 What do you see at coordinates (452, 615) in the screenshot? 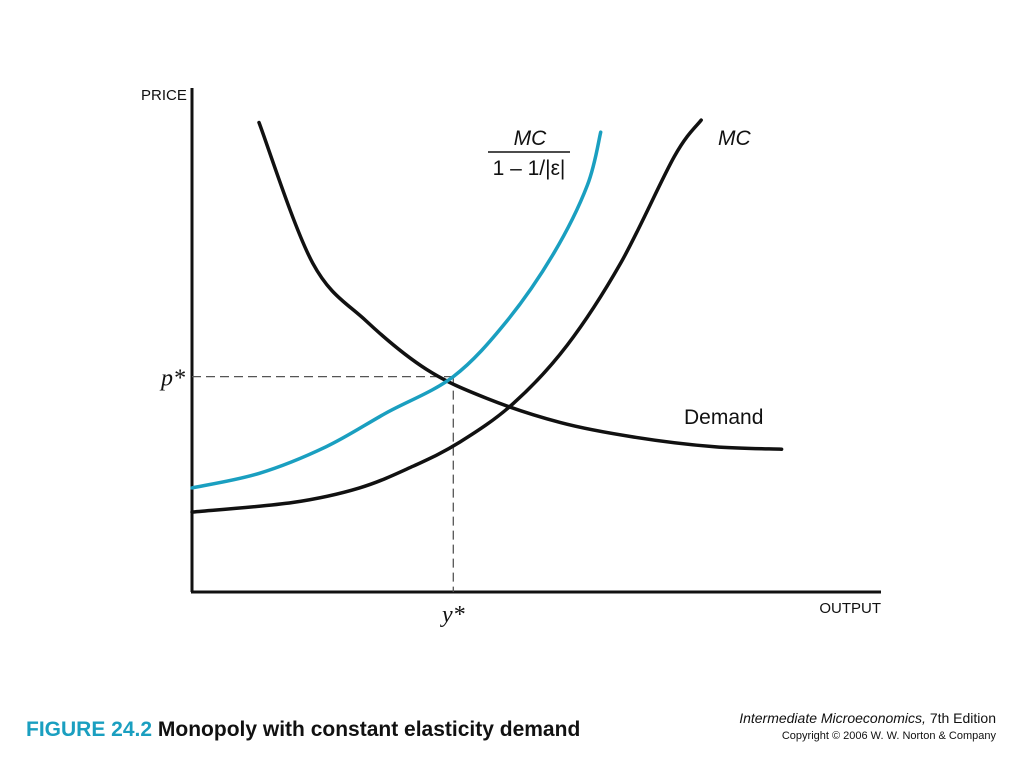
I see `y-star-label: y*` at bounding box center [452, 615].